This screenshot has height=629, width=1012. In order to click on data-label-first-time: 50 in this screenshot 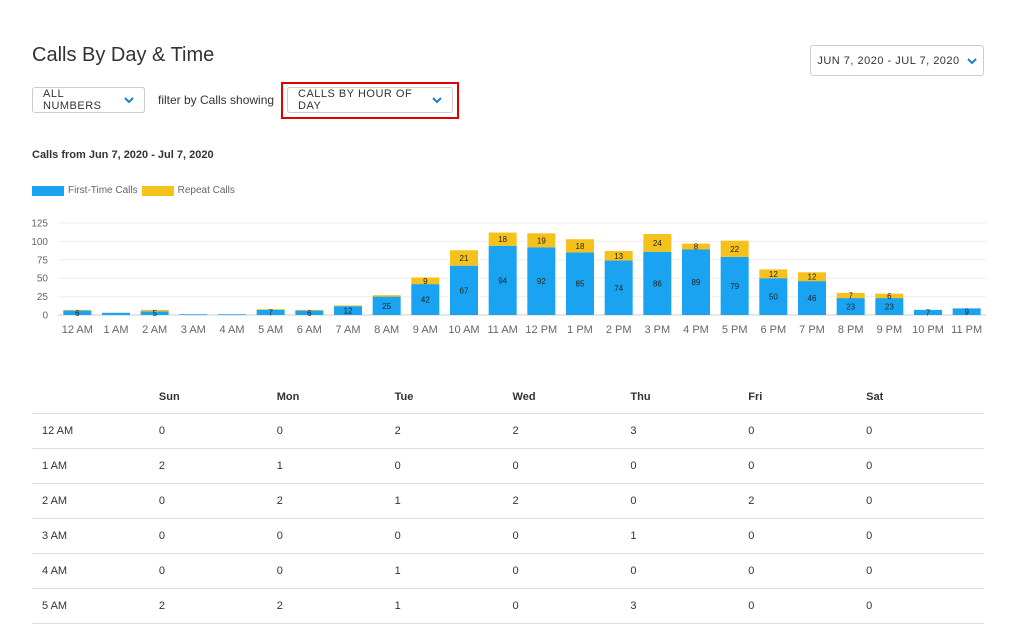, I will do `click(773, 297)`.